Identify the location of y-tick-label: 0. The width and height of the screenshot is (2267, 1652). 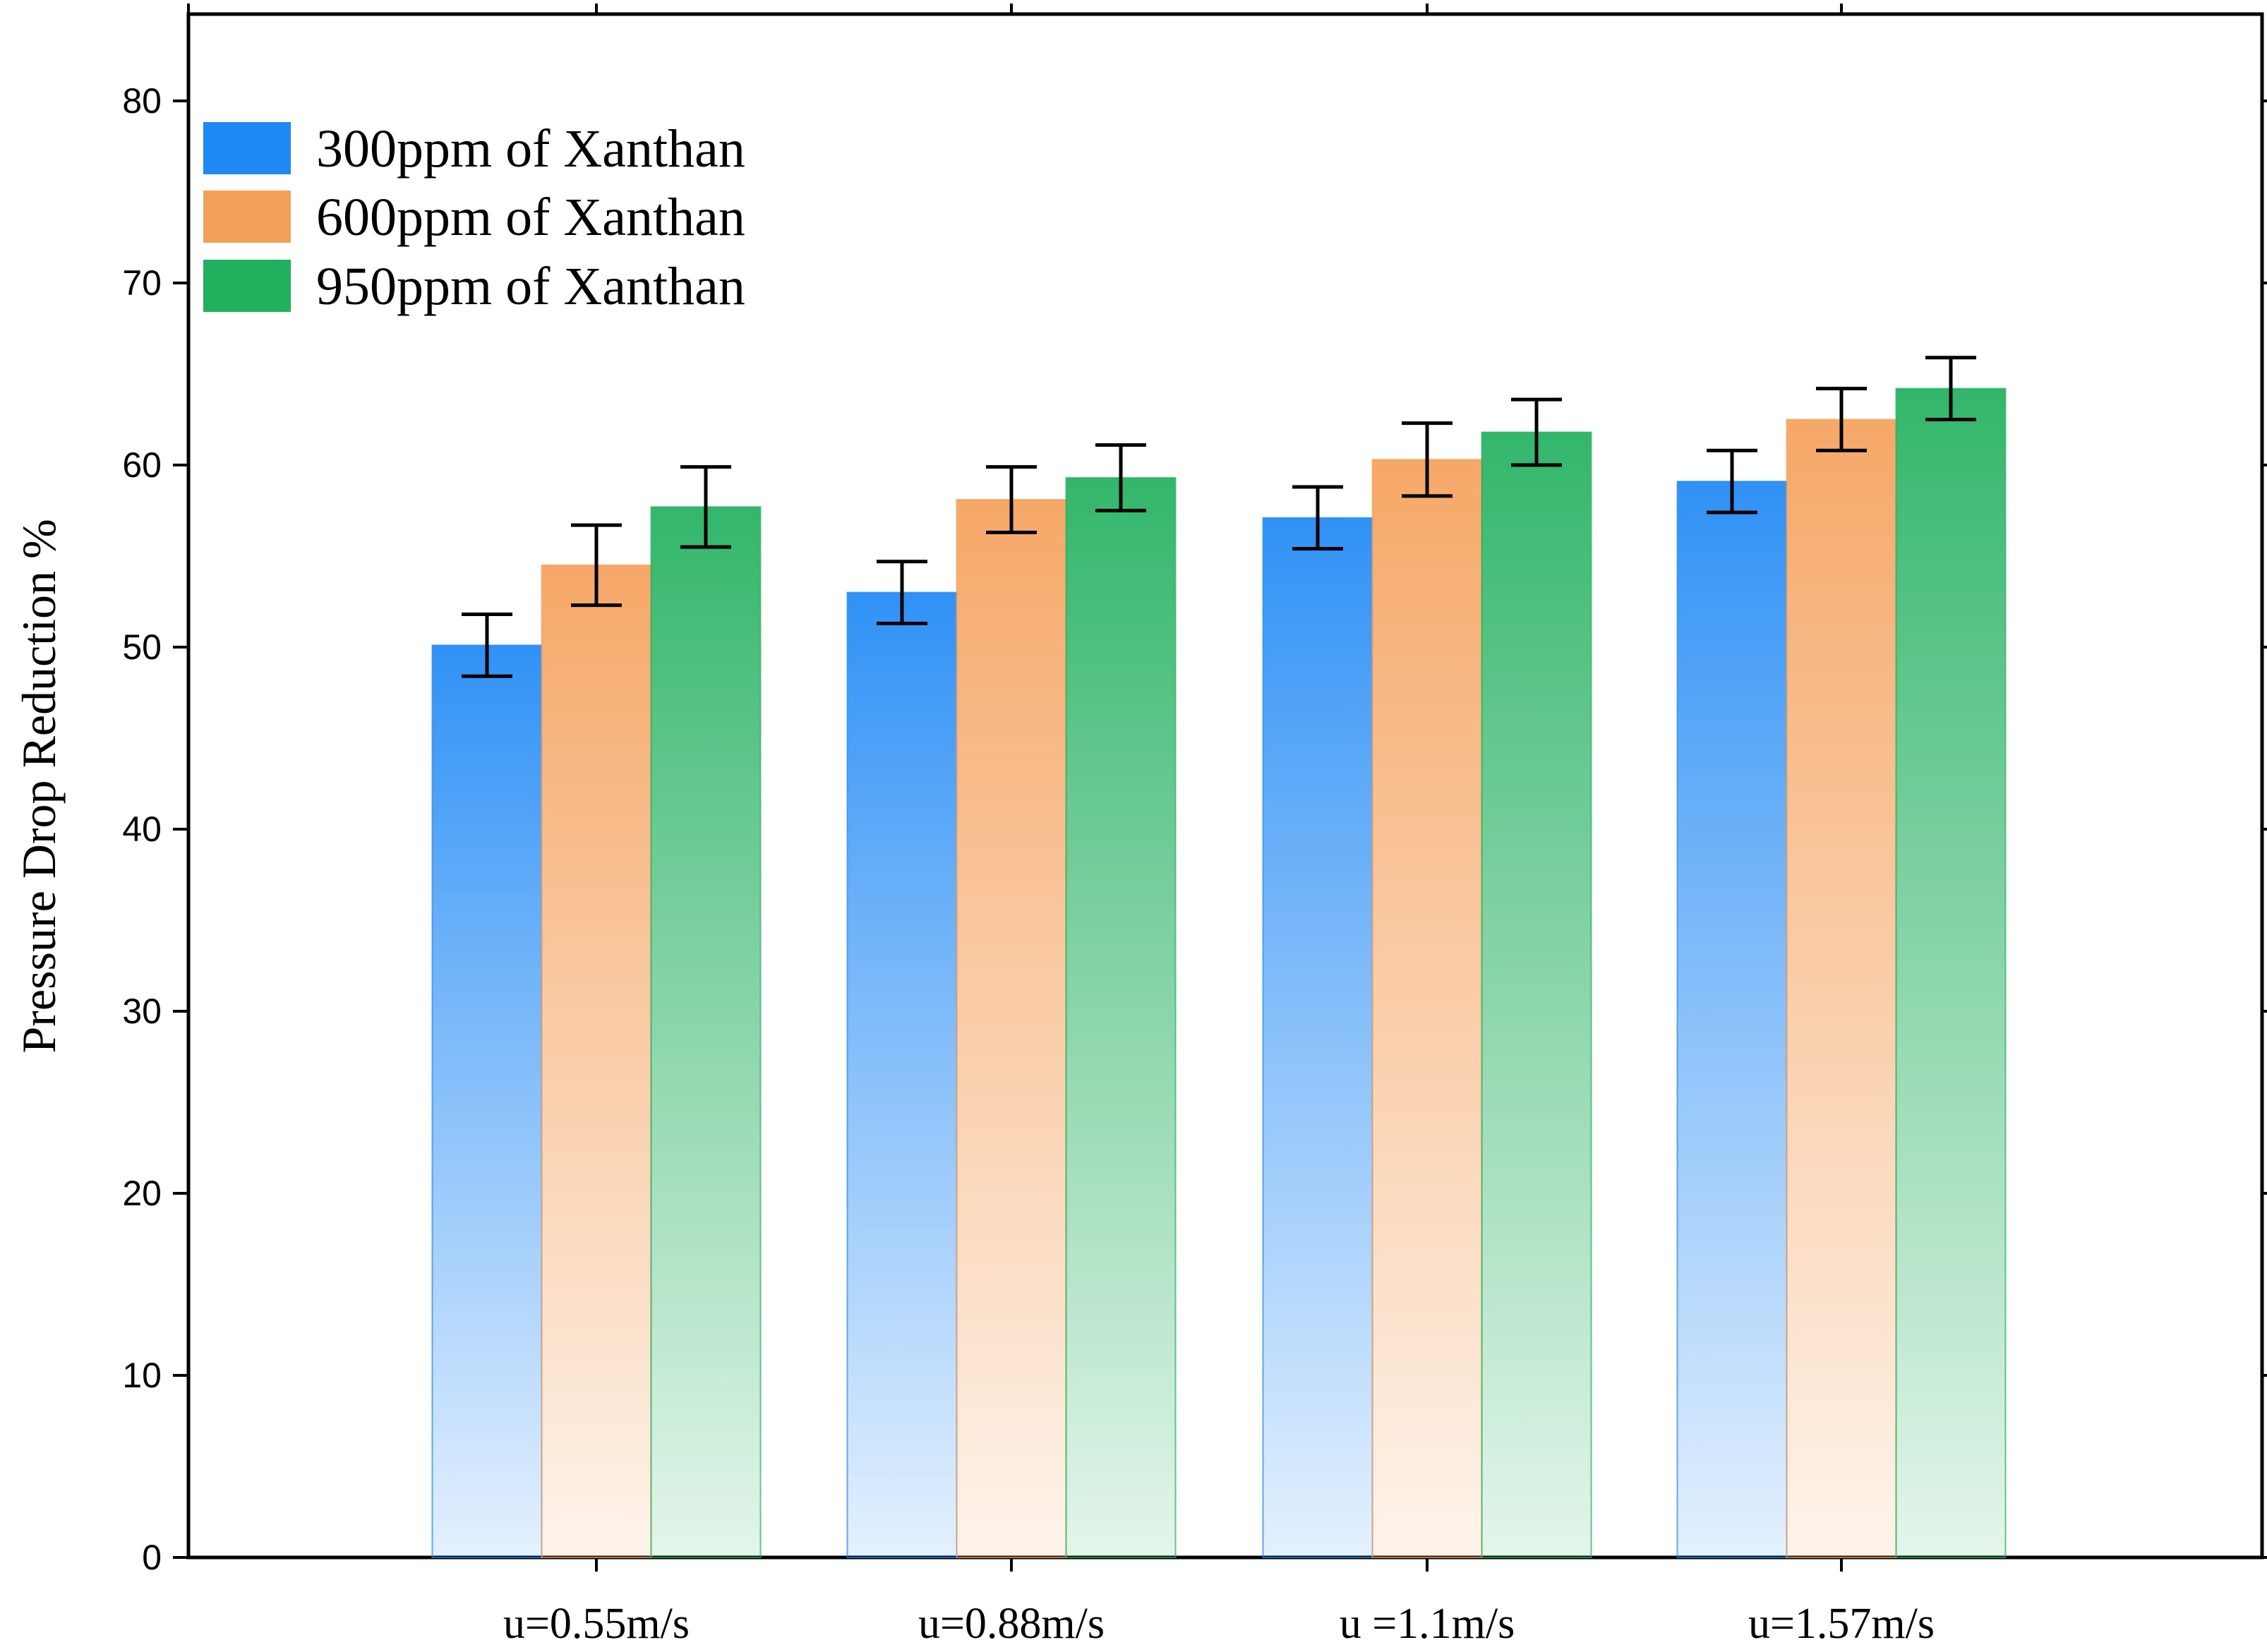
(152, 1557).